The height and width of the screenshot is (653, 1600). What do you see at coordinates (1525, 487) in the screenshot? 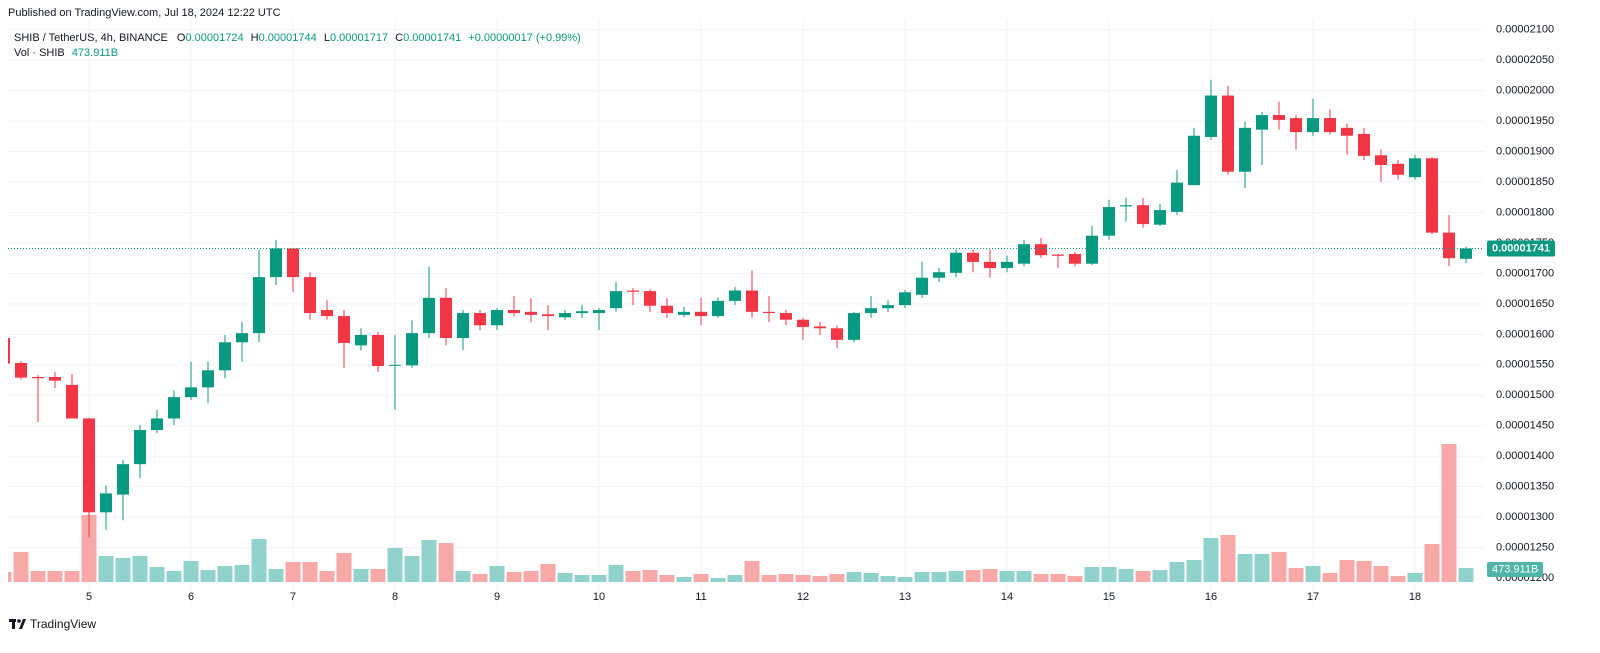
I see `y-tick-label: 0.00001350` at bounding box center [1525, 487].